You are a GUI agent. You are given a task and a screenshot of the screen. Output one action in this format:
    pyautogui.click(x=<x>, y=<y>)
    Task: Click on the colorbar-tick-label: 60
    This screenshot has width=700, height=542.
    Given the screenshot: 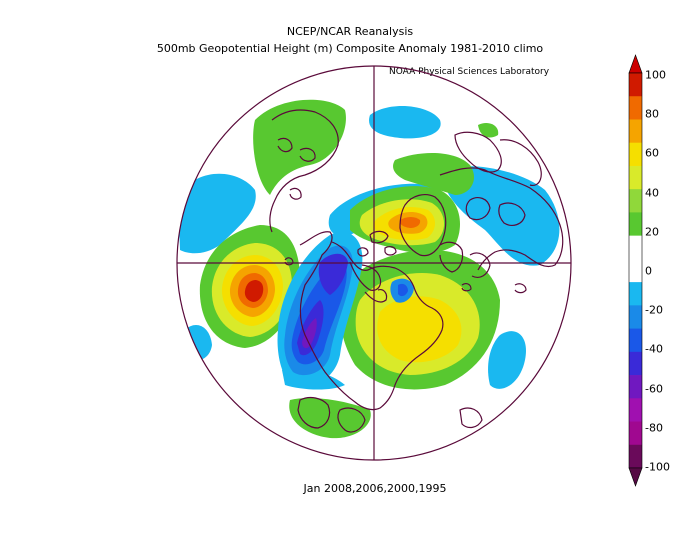 What is the action you would take?
    pyautogui.click(x=652, y=153)
    